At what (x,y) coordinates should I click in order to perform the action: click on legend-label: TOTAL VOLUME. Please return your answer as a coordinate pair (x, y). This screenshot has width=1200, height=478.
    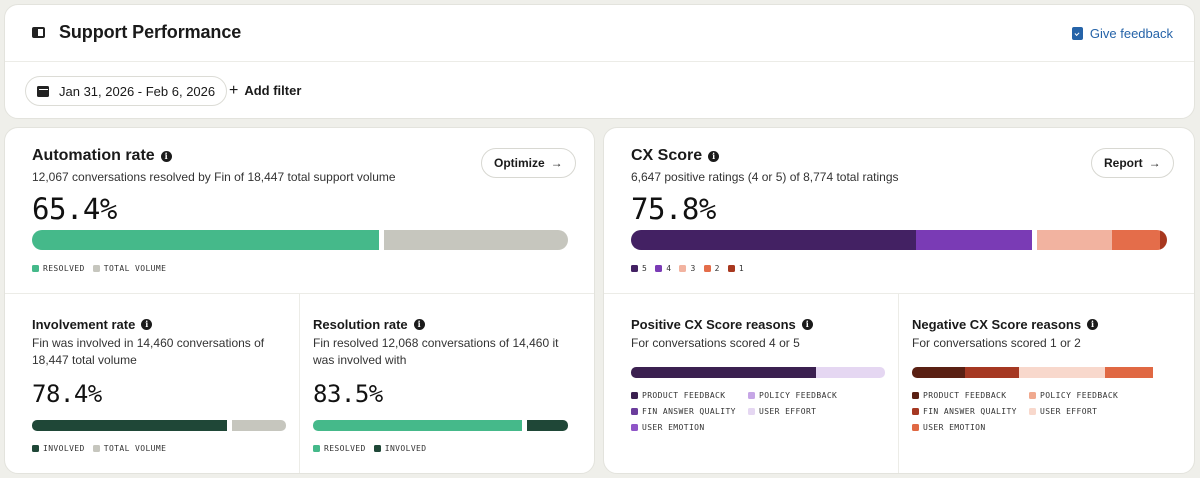
    Looking at the image, I should click on (135, 268).